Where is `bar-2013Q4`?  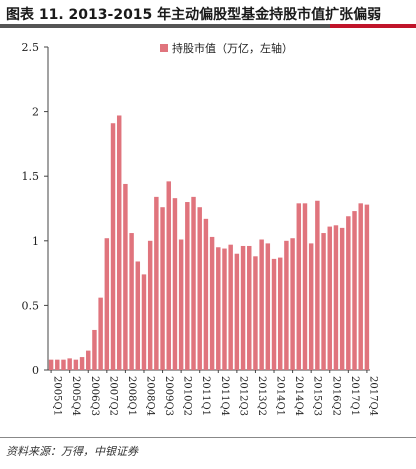 bar-2013Q4 is located at coordinates (268, 306).